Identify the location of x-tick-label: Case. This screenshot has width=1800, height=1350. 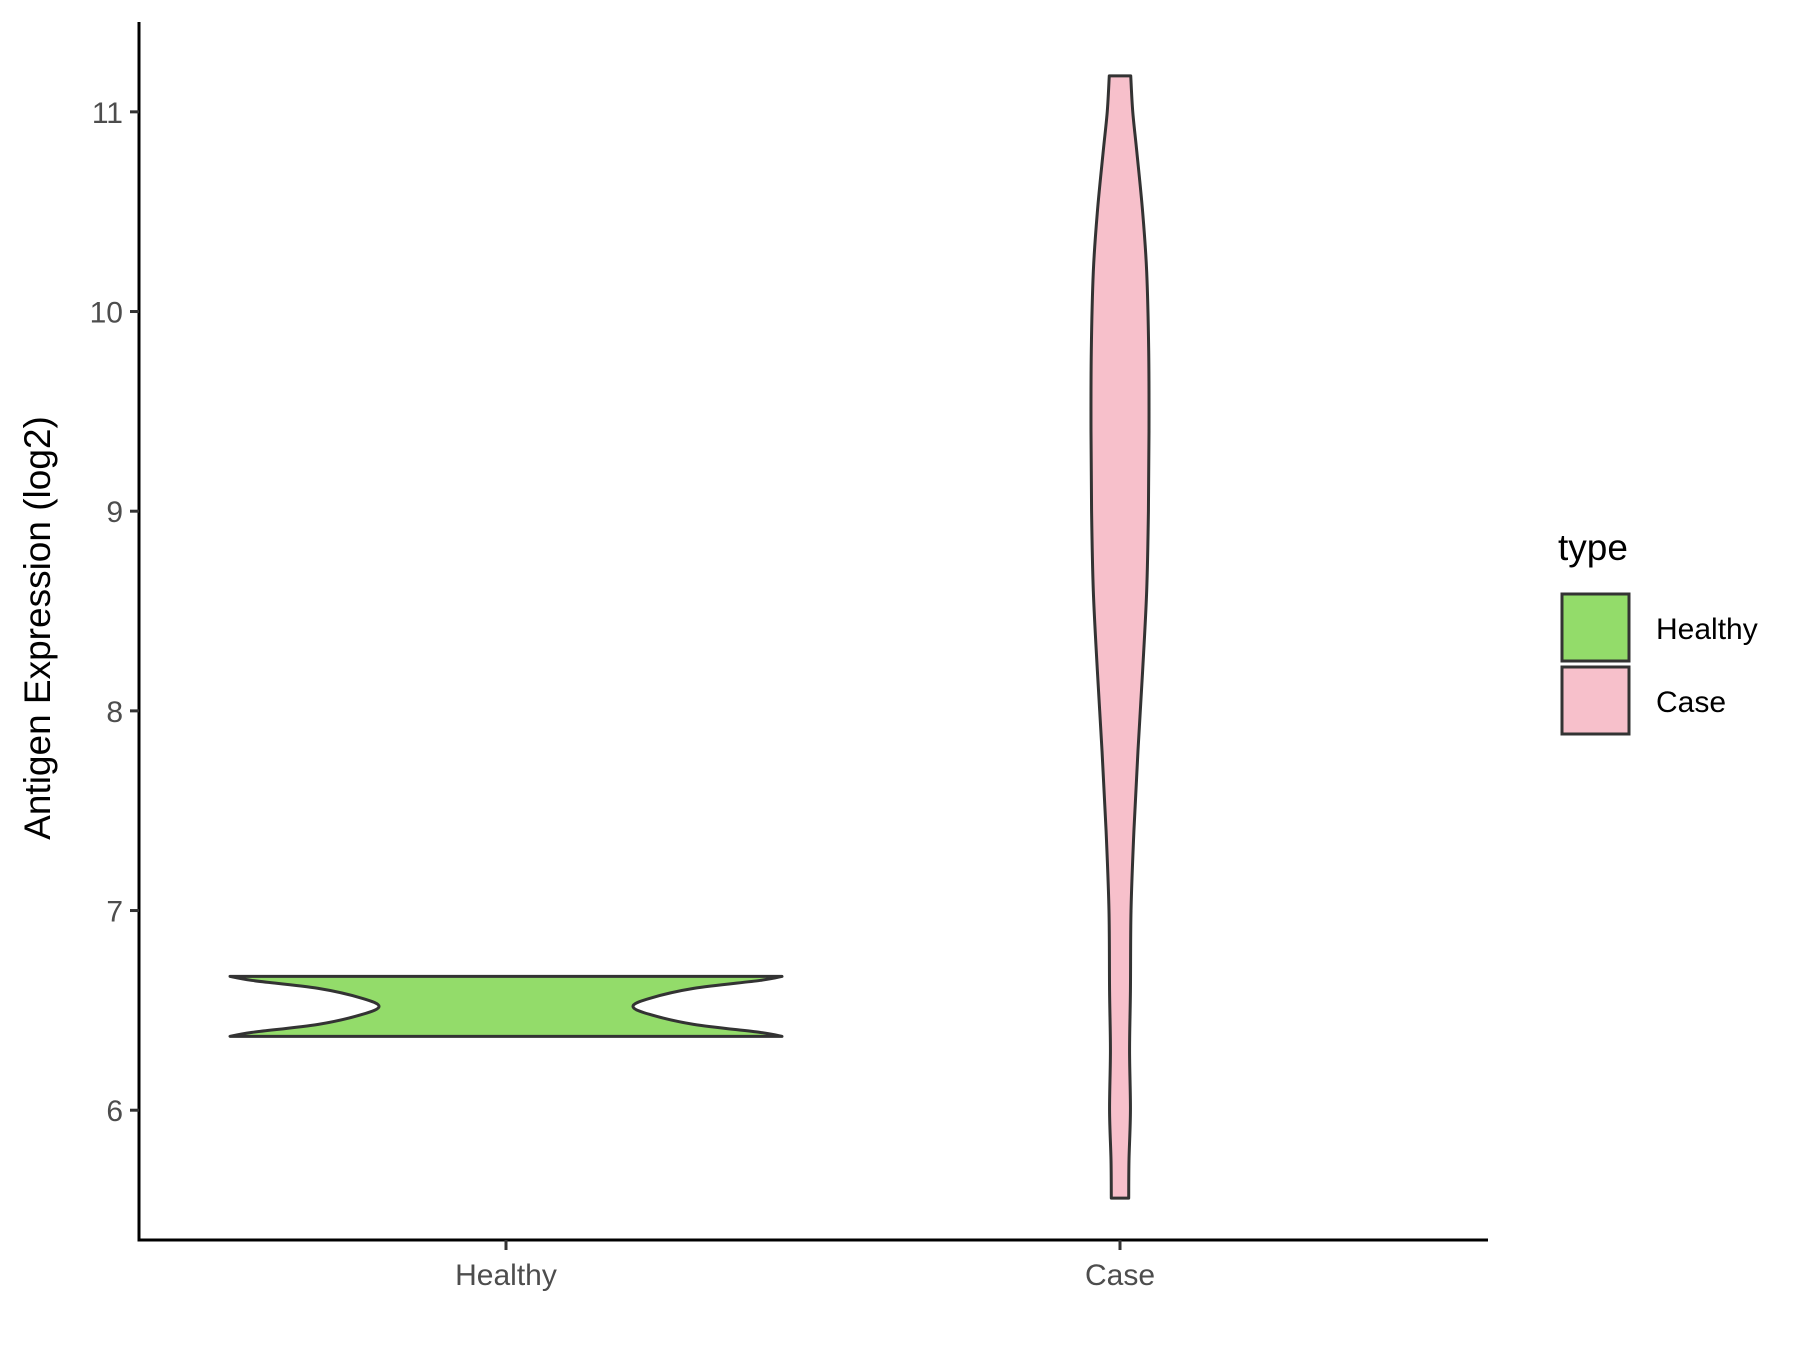
(1120, 1275).